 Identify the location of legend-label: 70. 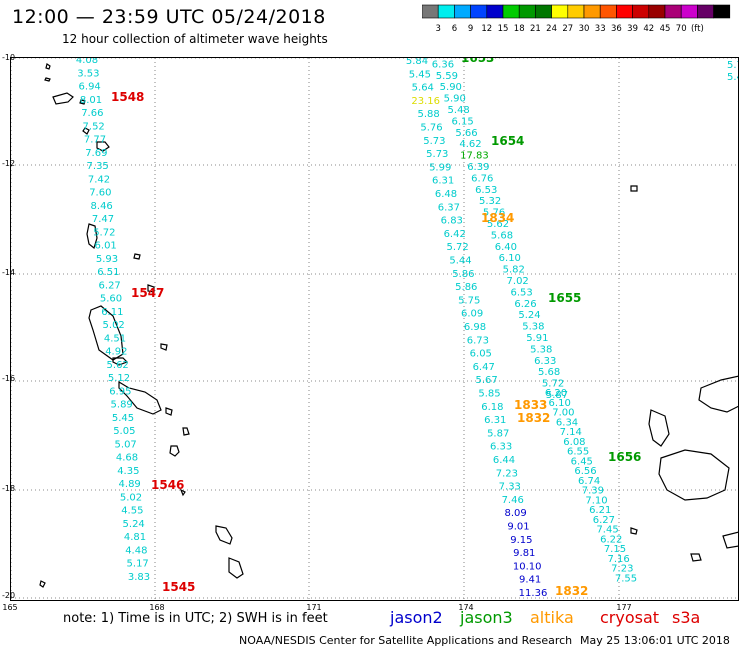
(681, 29).